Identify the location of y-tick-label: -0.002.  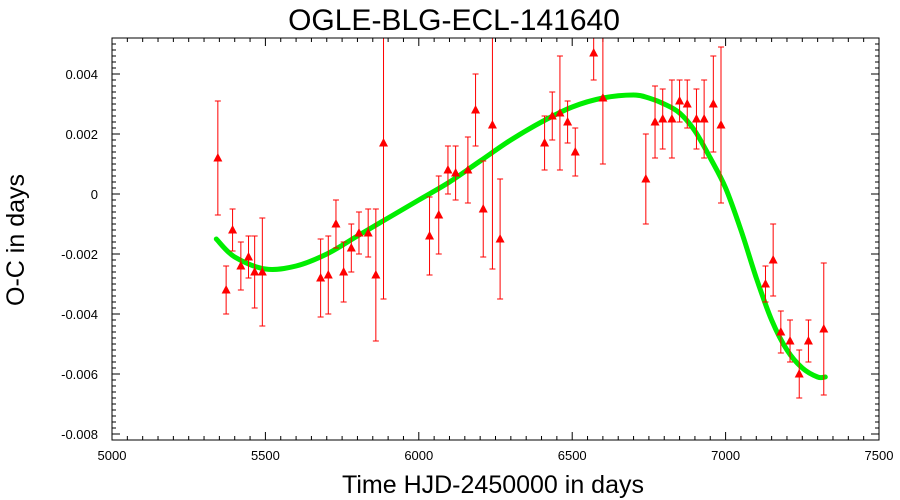
(79, 254).